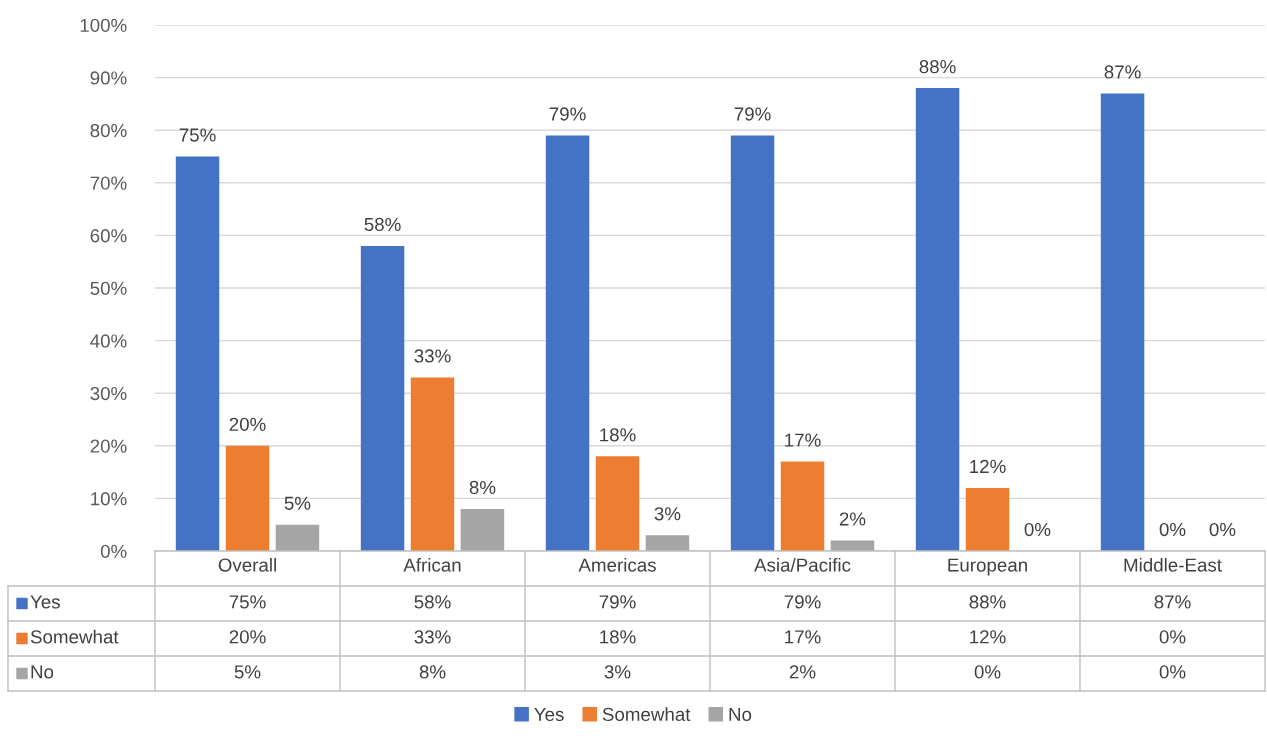  Describe the element at coordinates (247, 424) in the screenshot. I see `text: 20%` at that location.